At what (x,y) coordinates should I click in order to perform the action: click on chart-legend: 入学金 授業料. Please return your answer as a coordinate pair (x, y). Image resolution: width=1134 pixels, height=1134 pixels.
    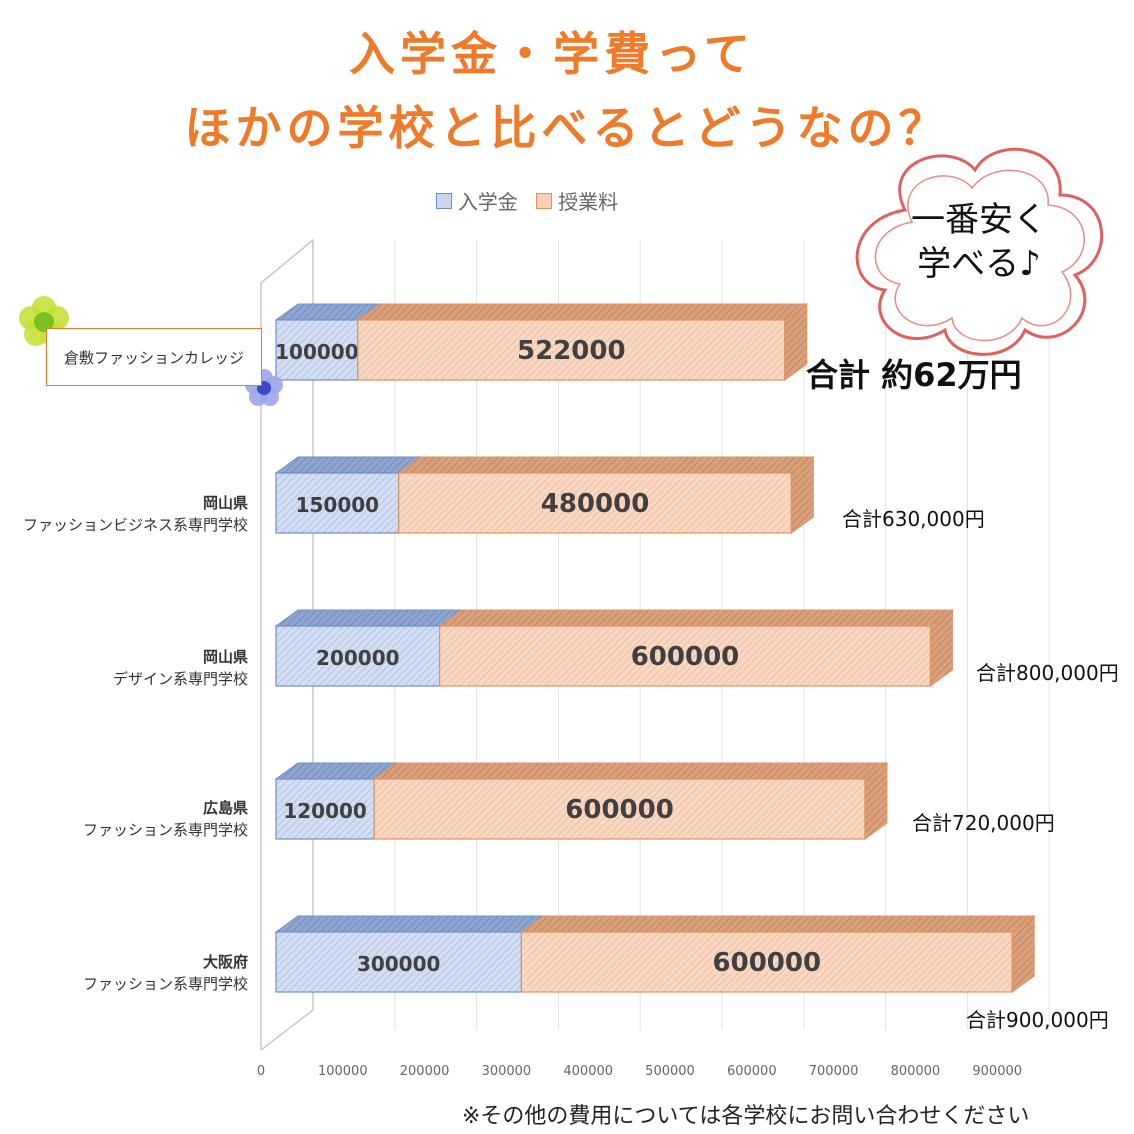
    Looking at the image, I should click on (567, 200).